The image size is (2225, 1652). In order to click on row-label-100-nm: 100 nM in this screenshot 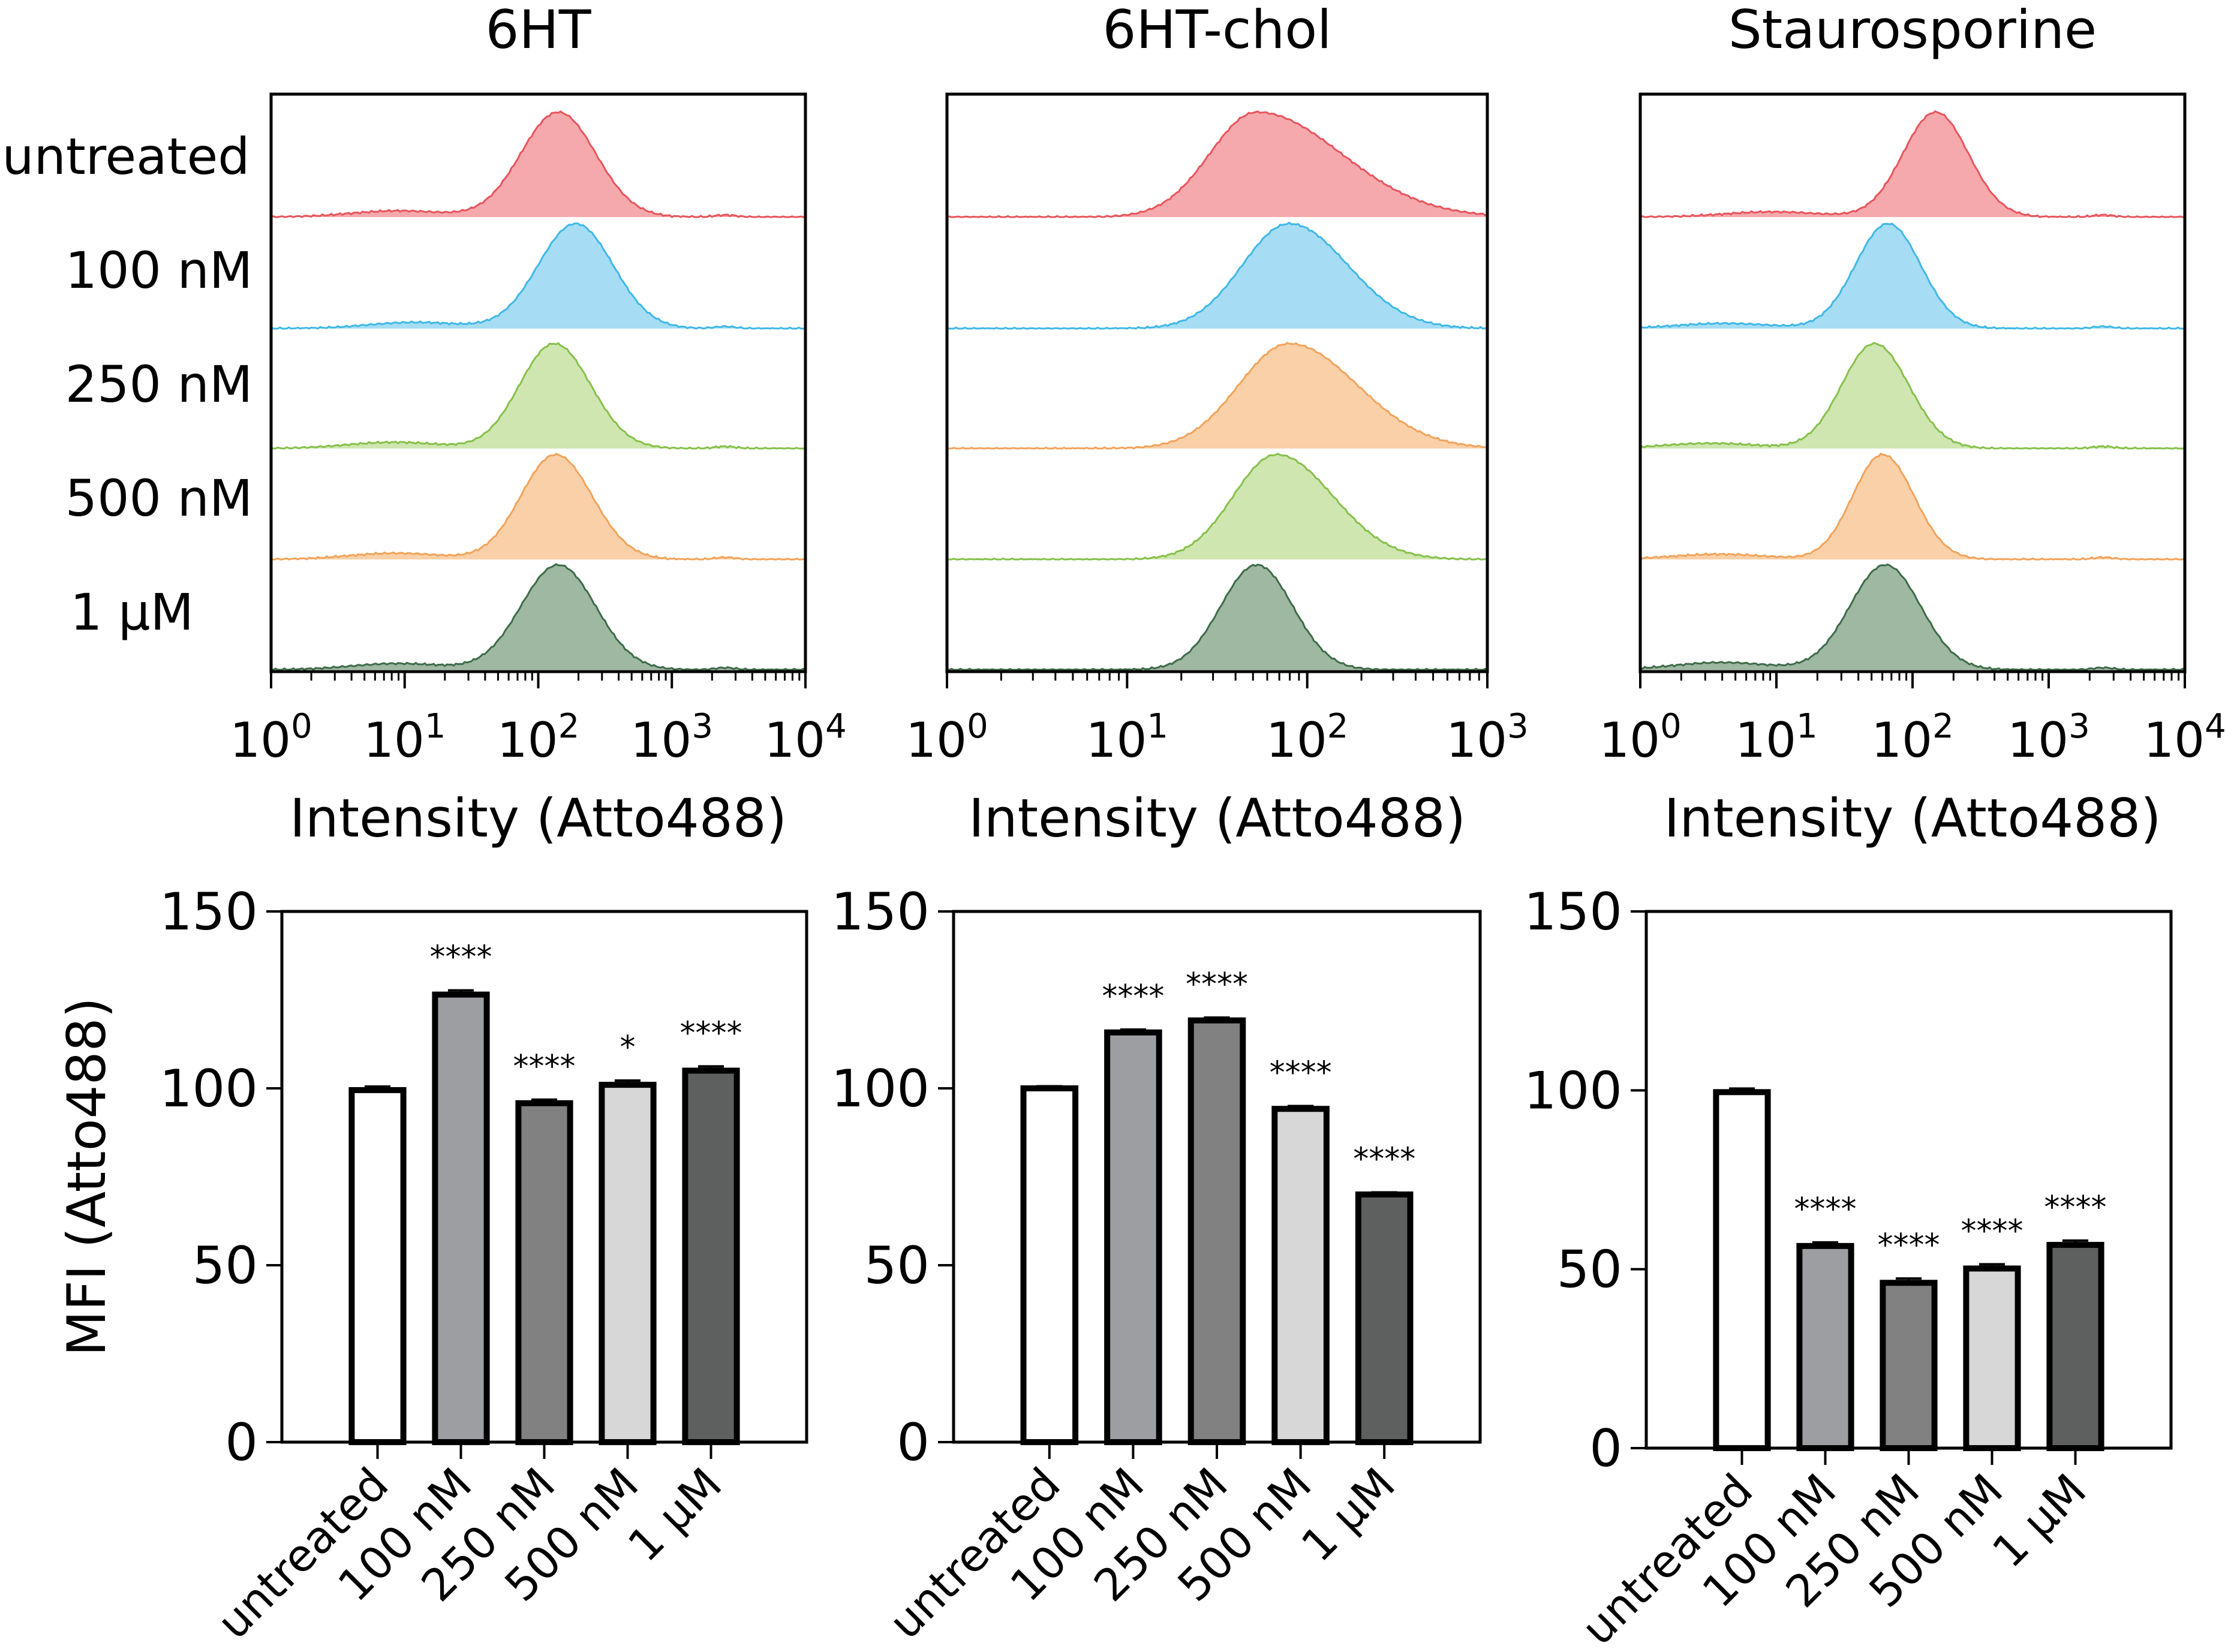, I will do `click(159, 270)`.